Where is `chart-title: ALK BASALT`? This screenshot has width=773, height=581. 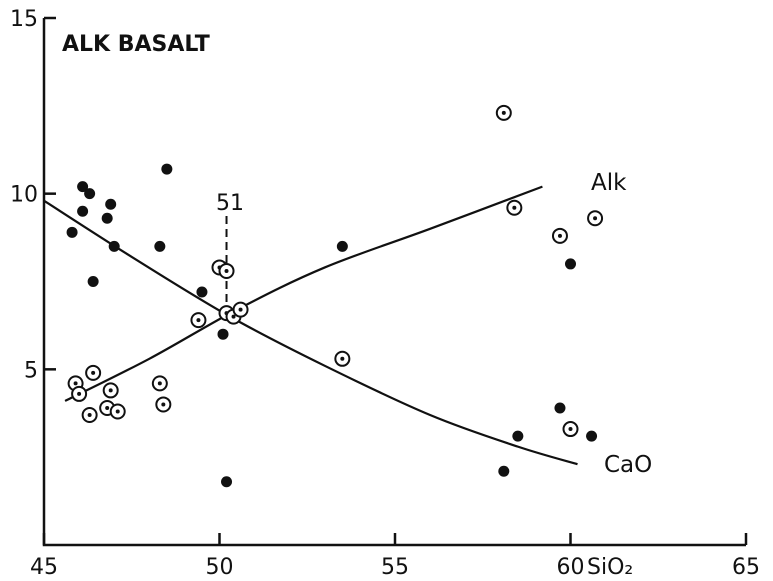
chart-title: ALK BASALT is located at coordinates (136, 44).